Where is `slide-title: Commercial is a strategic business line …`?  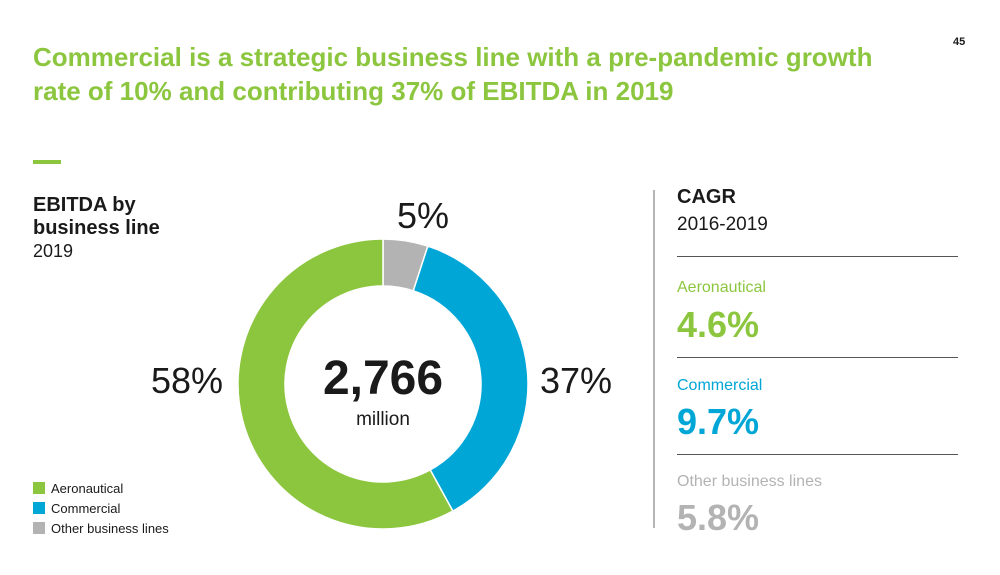
slide-title: Commercial is a strategic business line … is located at coordinates (453, 74).